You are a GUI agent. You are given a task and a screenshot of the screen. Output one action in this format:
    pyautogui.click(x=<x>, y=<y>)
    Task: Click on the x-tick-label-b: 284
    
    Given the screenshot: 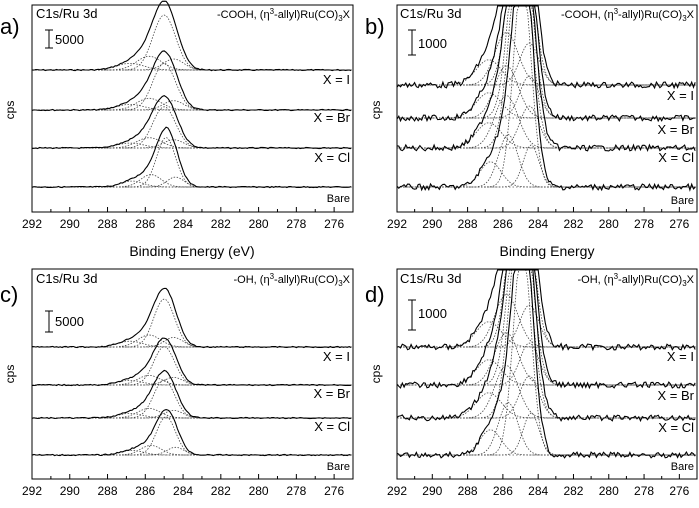 What is the action you would take?
    pyautogui.click(x=538, y=224)
    